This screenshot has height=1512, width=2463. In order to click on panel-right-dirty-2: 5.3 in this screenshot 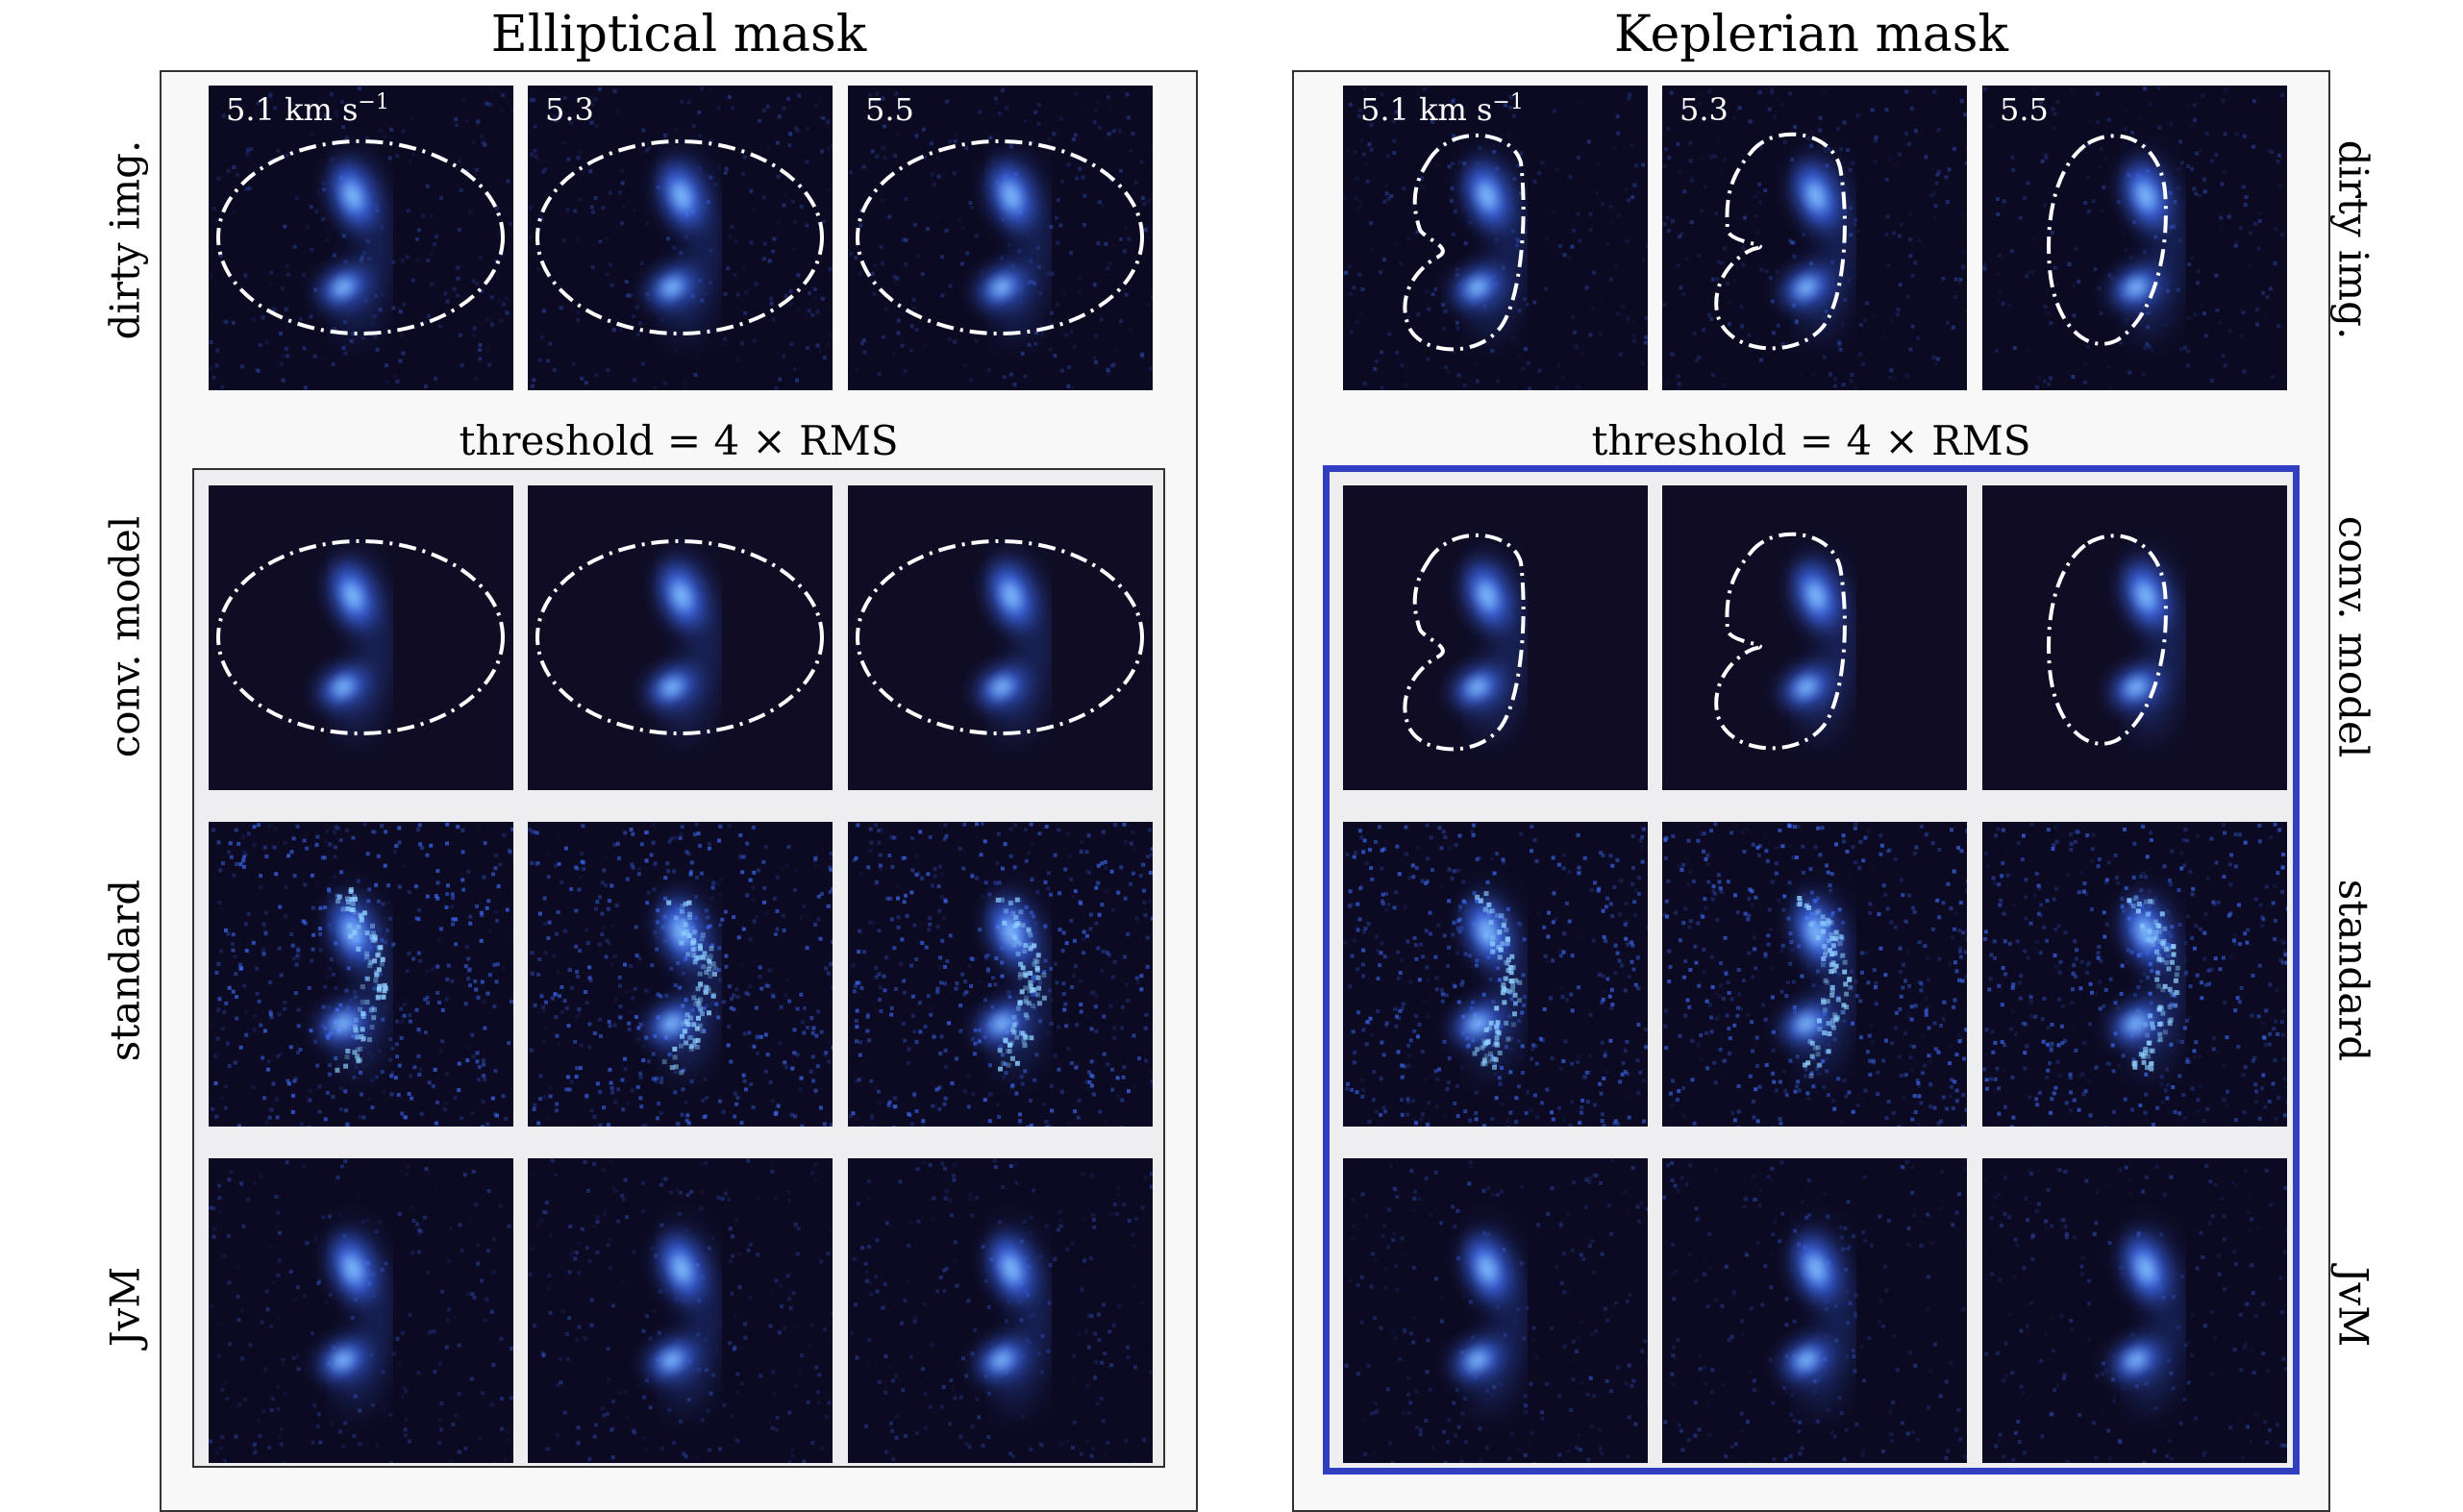, I will do `click(1814, 238)`.